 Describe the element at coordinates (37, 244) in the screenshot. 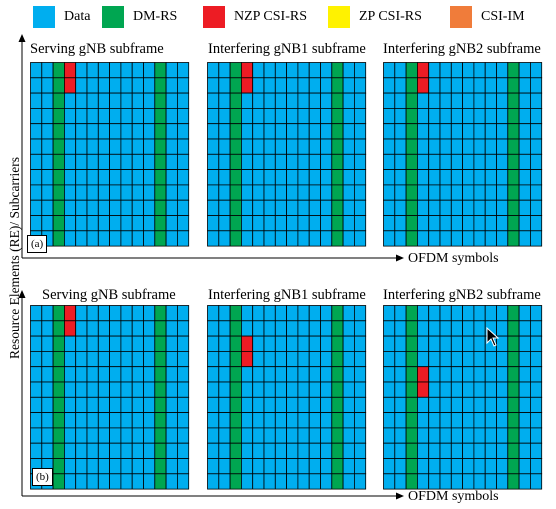

I see `panel-label-a: (a)` at that location.